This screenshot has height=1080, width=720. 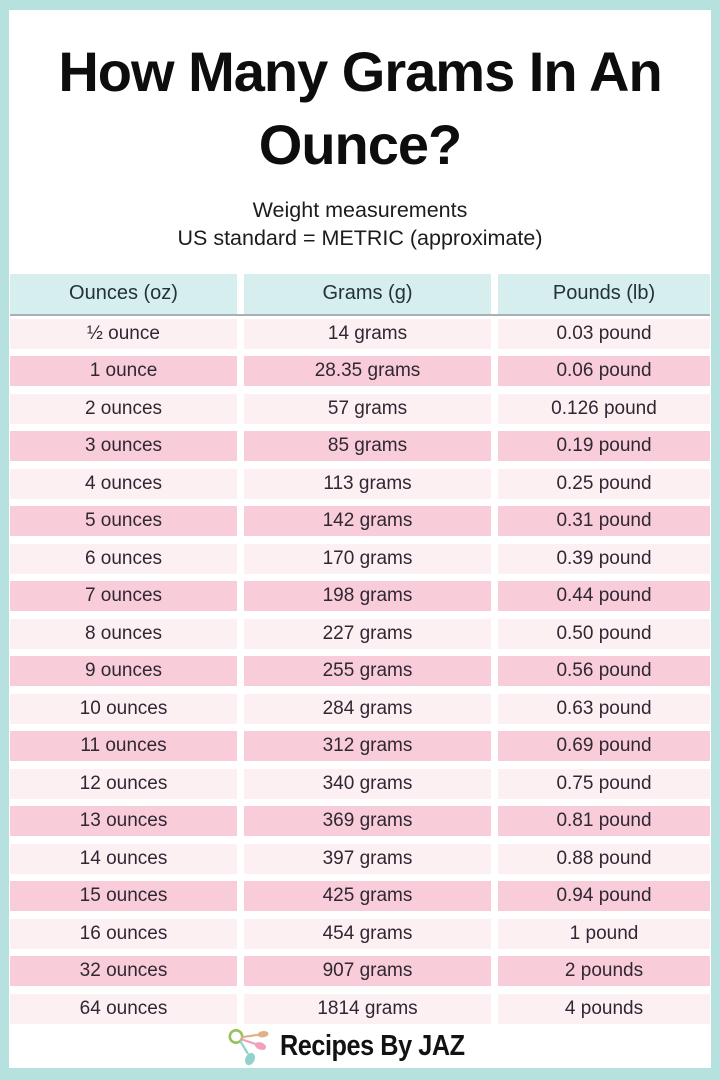 What do you see at coordinates (367, 558) in the screenshot?
I see `grams-cell: 170 grams` at bounding box center [367, 558].